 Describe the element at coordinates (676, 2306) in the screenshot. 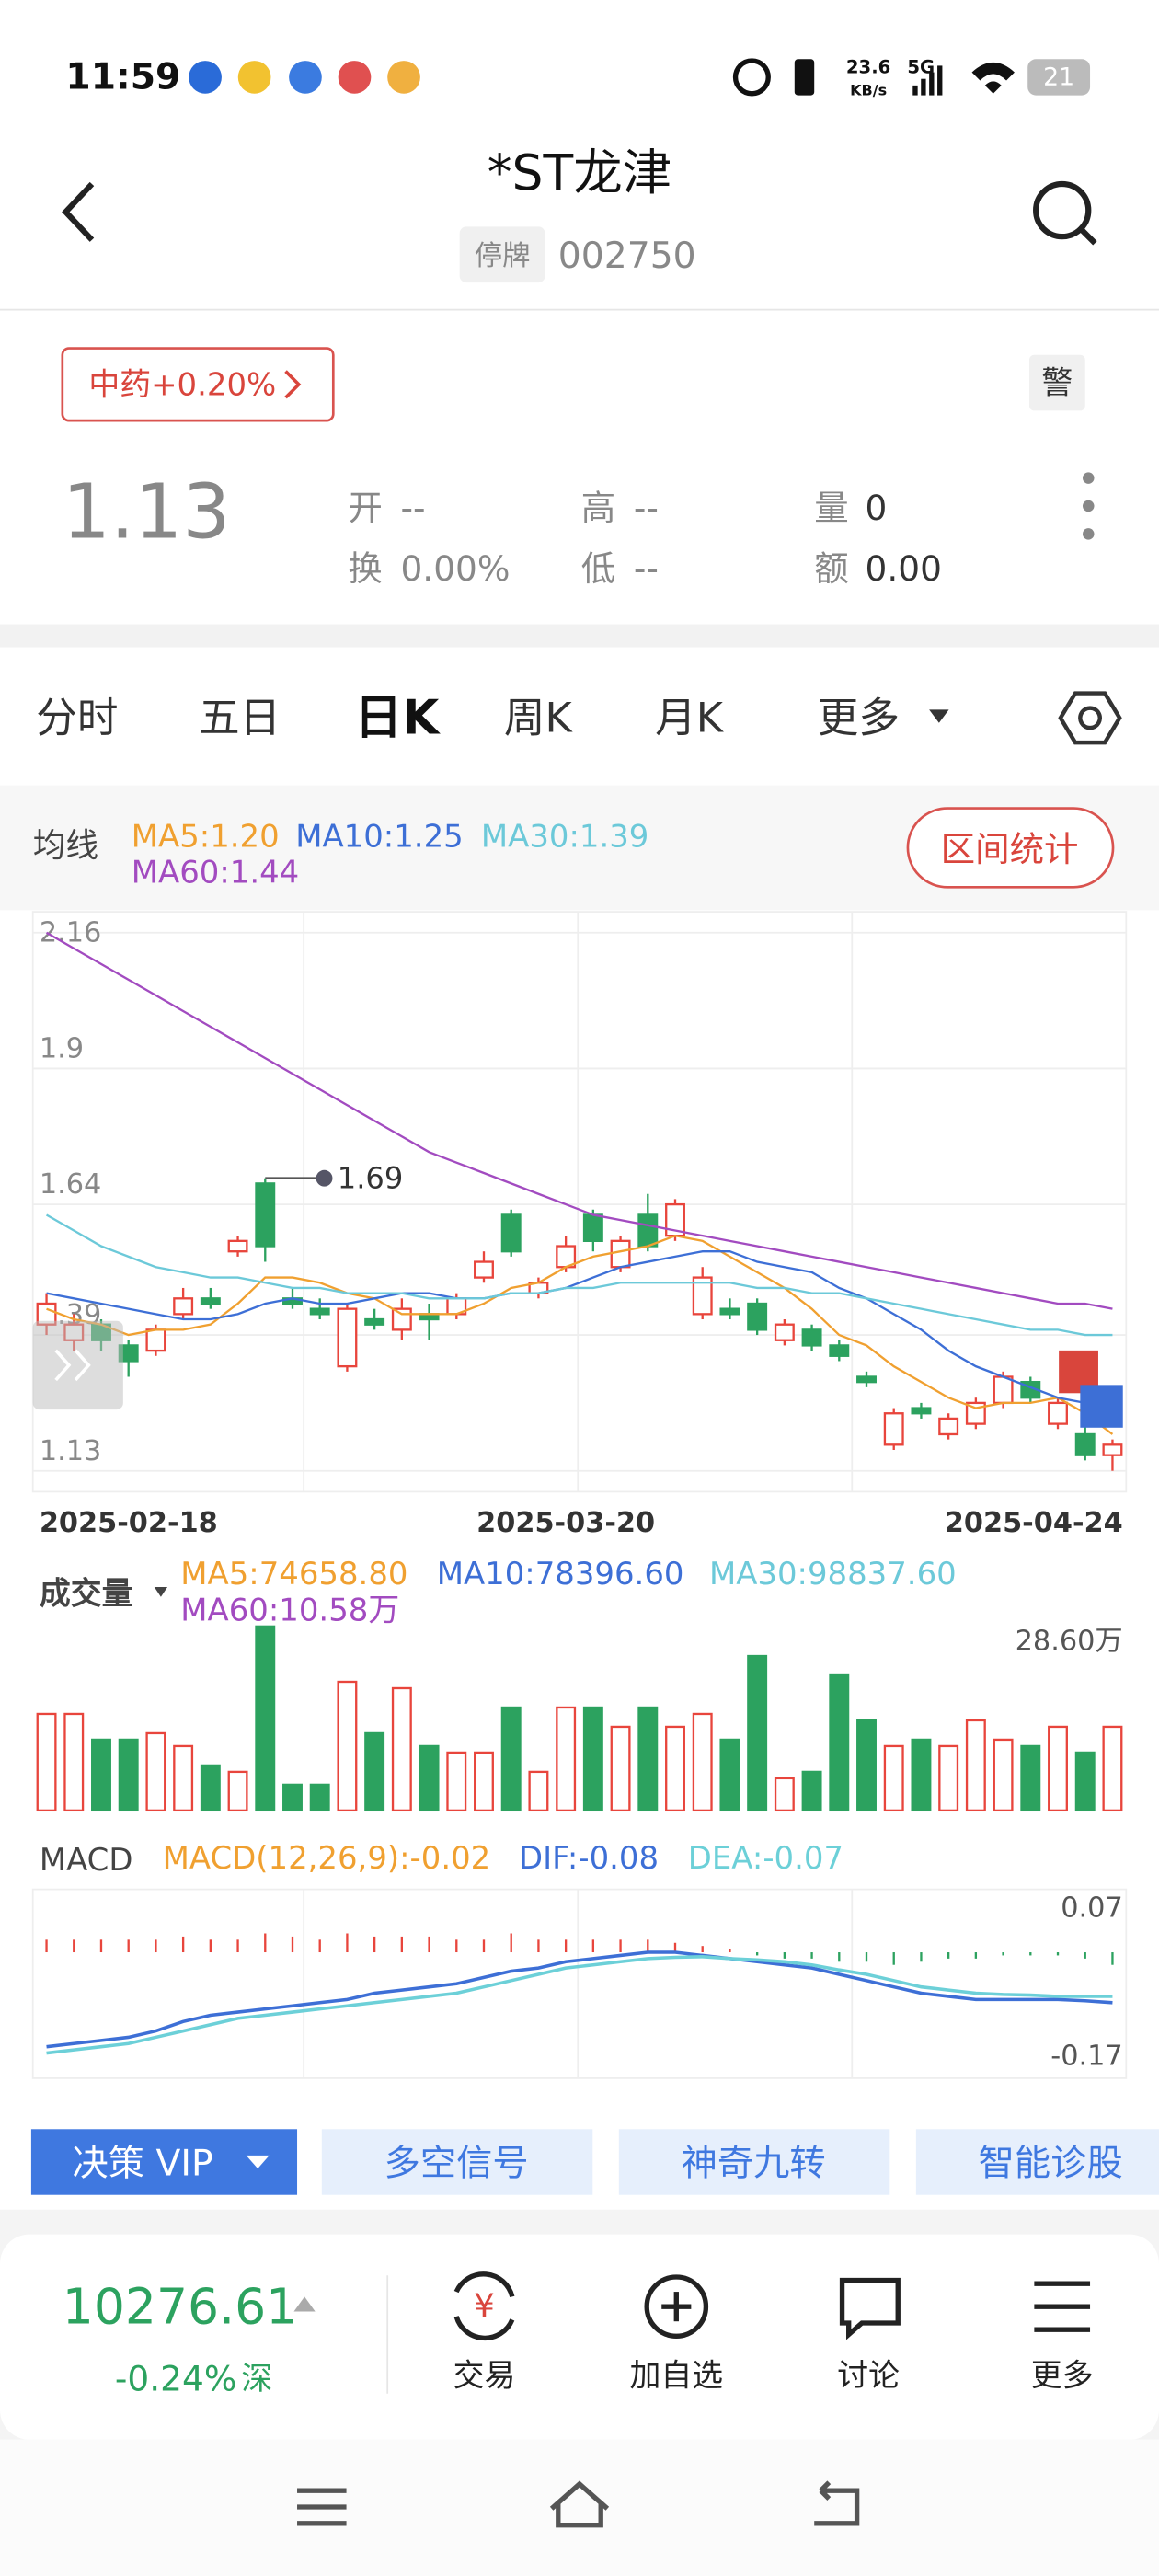

I see `watchlist-icon` at that location.